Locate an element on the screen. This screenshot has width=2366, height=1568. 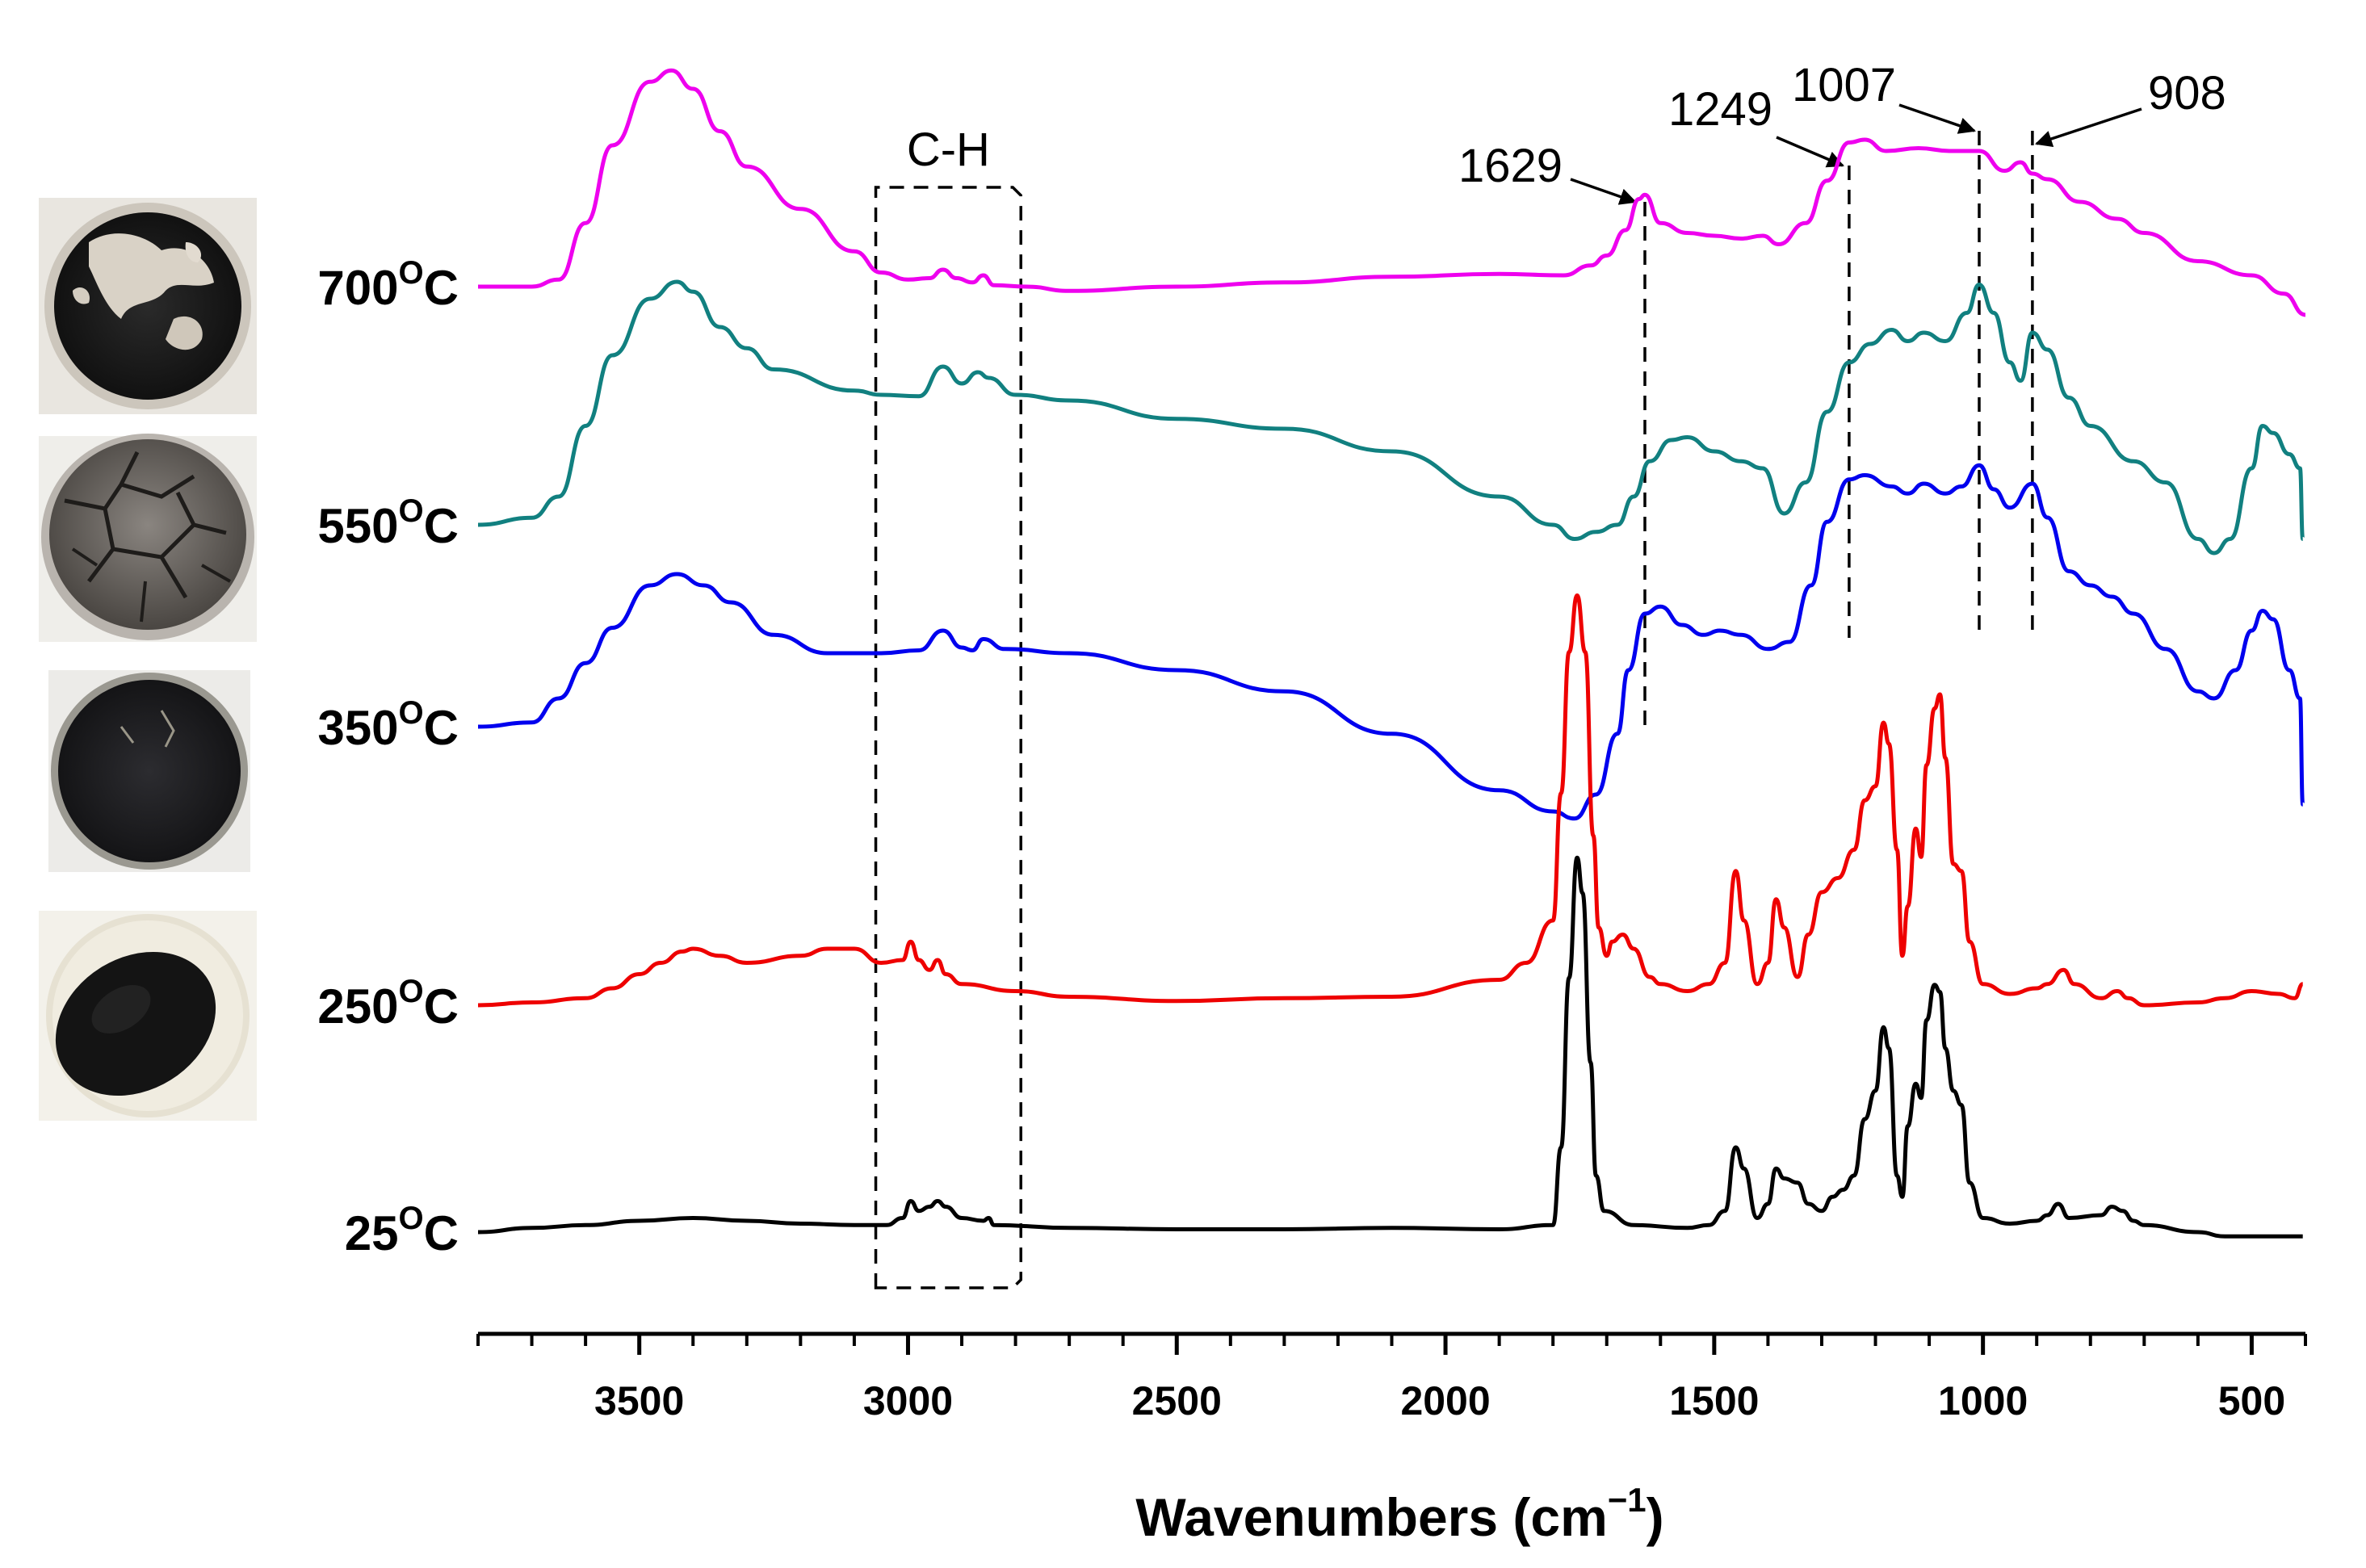
x-axis-title-close: ) is located at coordinates (1655, 1517).